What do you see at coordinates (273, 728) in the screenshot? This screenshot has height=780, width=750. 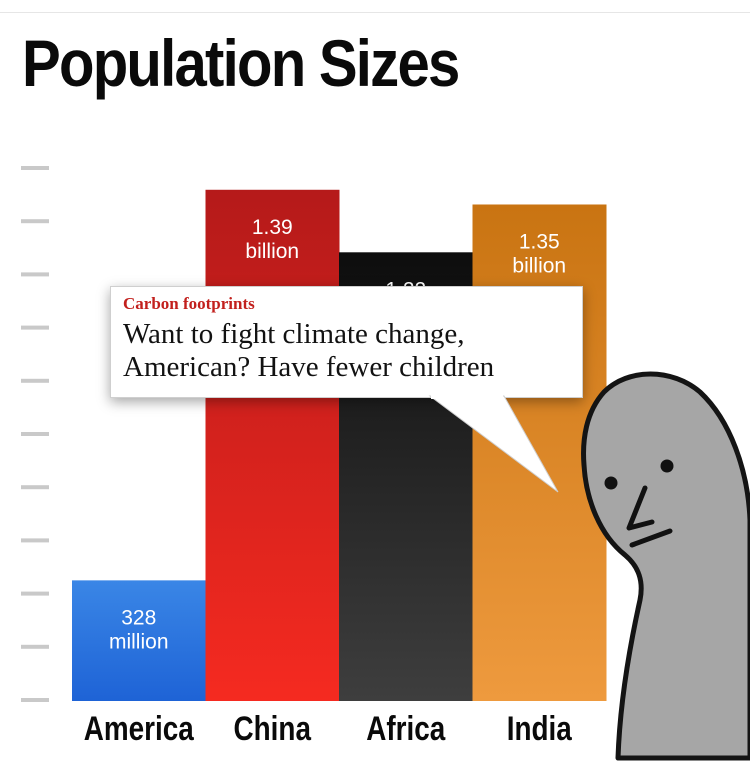 I see `category-label-china: China` at bounding box center [273, 728].